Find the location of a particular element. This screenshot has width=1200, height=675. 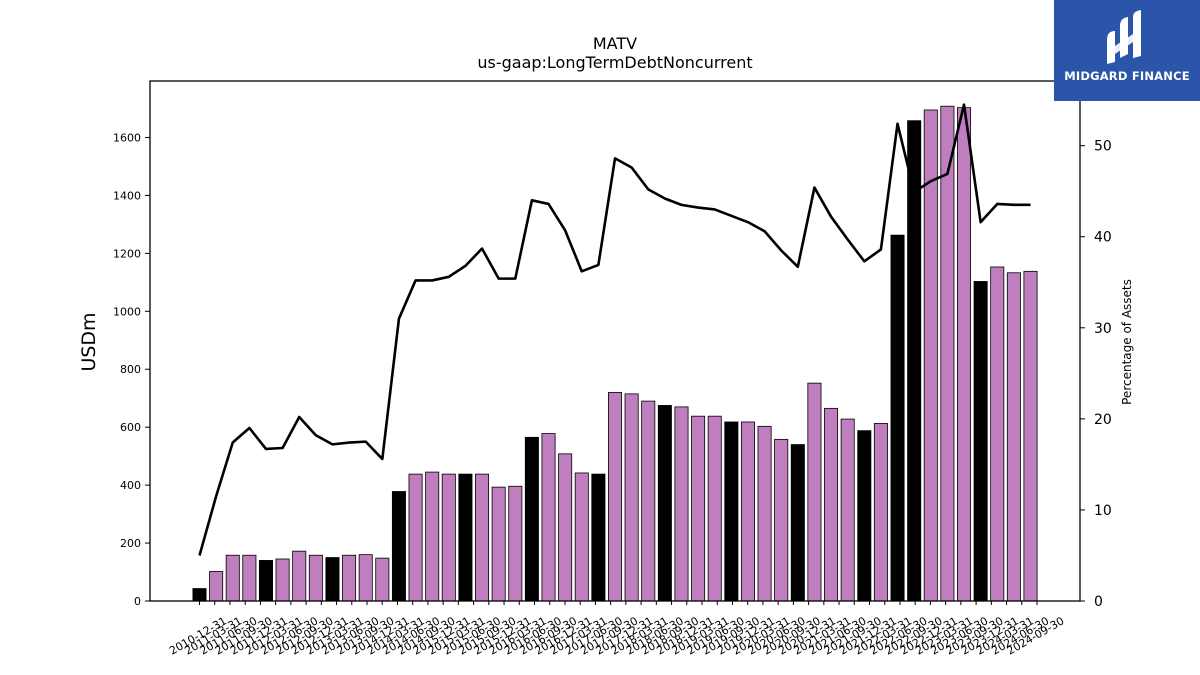

chart-title: MATV is located at coordinates (615, 43).